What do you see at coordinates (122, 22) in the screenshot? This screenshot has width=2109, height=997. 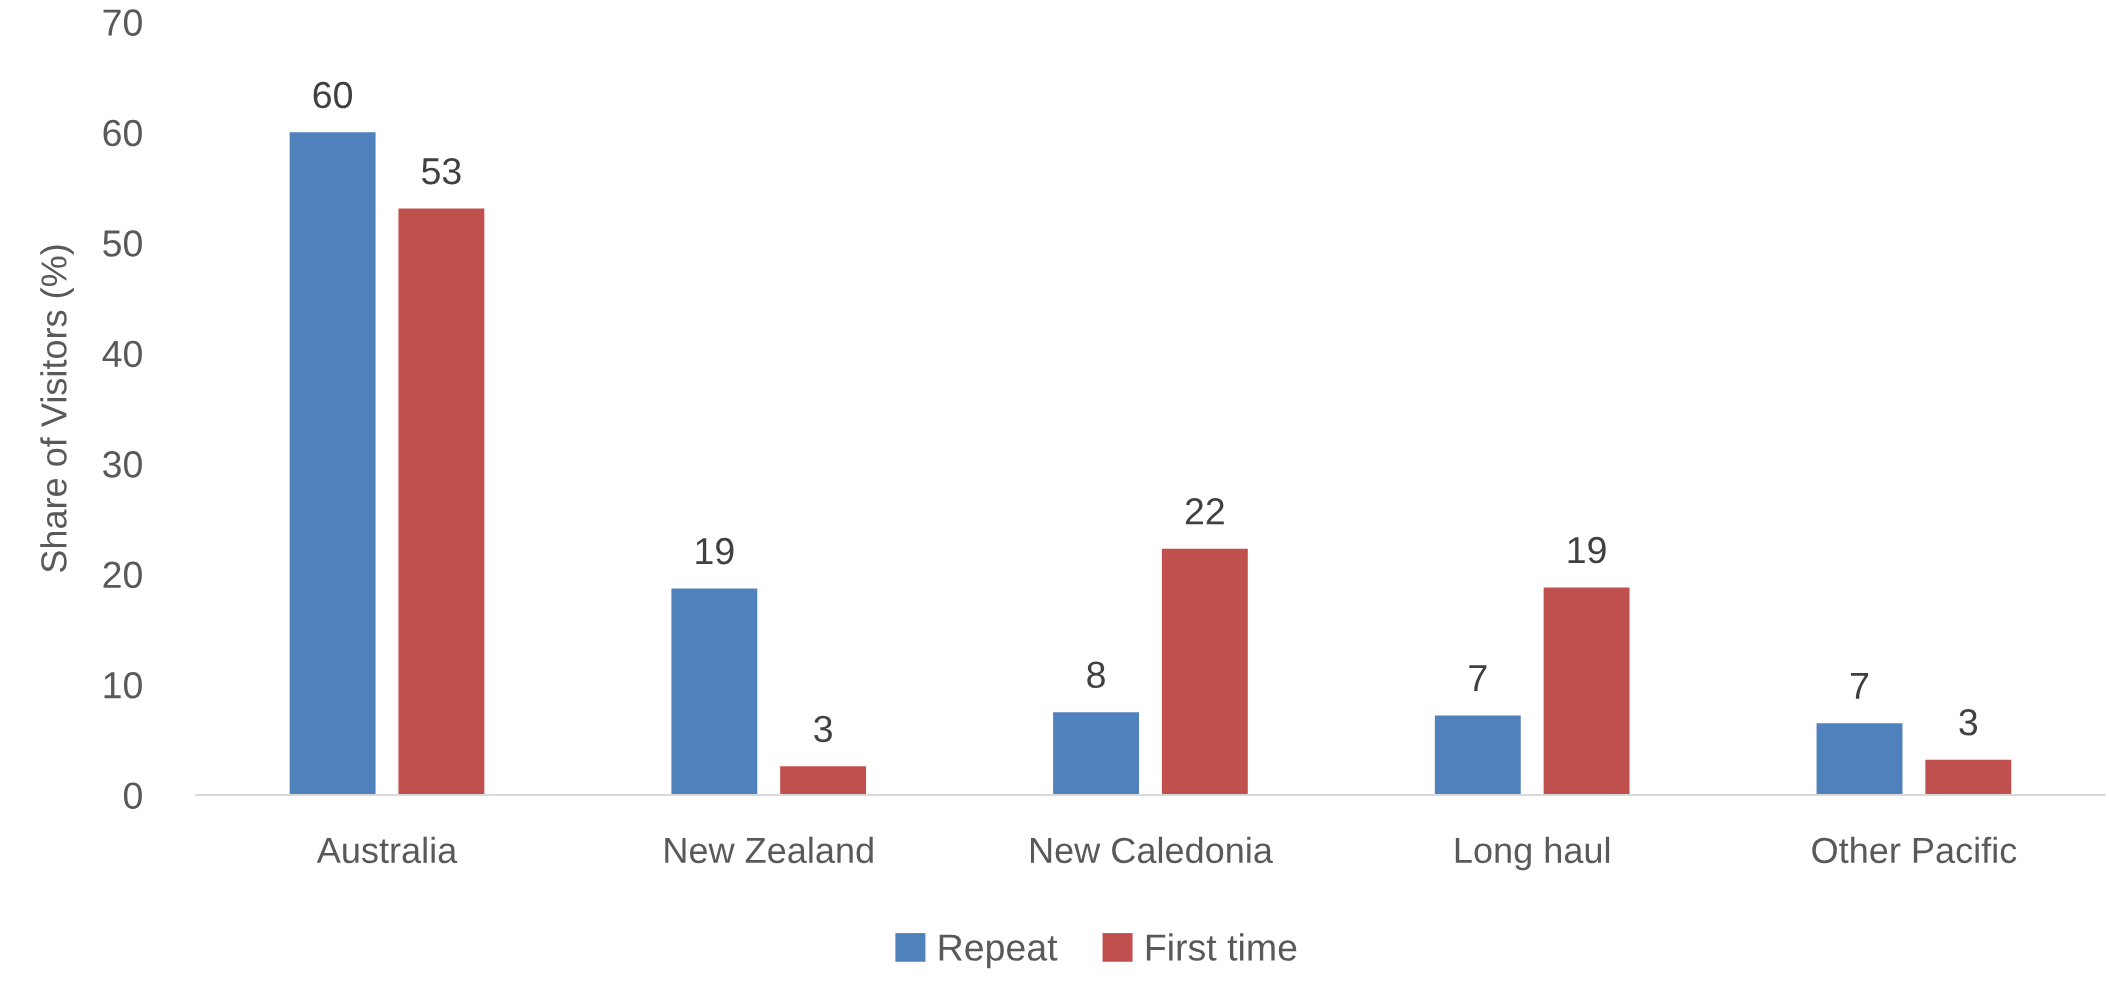 I see `y-tick-label: 70` at bounding box center [122, 22].